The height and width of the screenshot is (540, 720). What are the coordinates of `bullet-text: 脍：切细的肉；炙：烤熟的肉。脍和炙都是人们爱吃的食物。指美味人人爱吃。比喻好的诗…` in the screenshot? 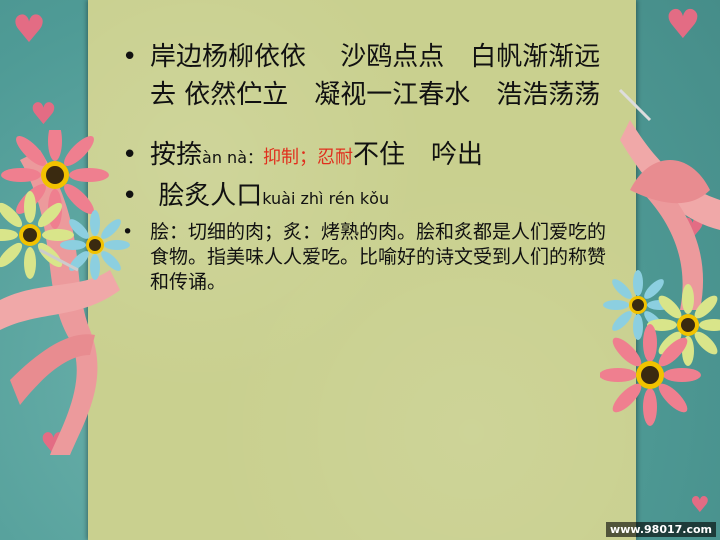 It's located at (378, 257).